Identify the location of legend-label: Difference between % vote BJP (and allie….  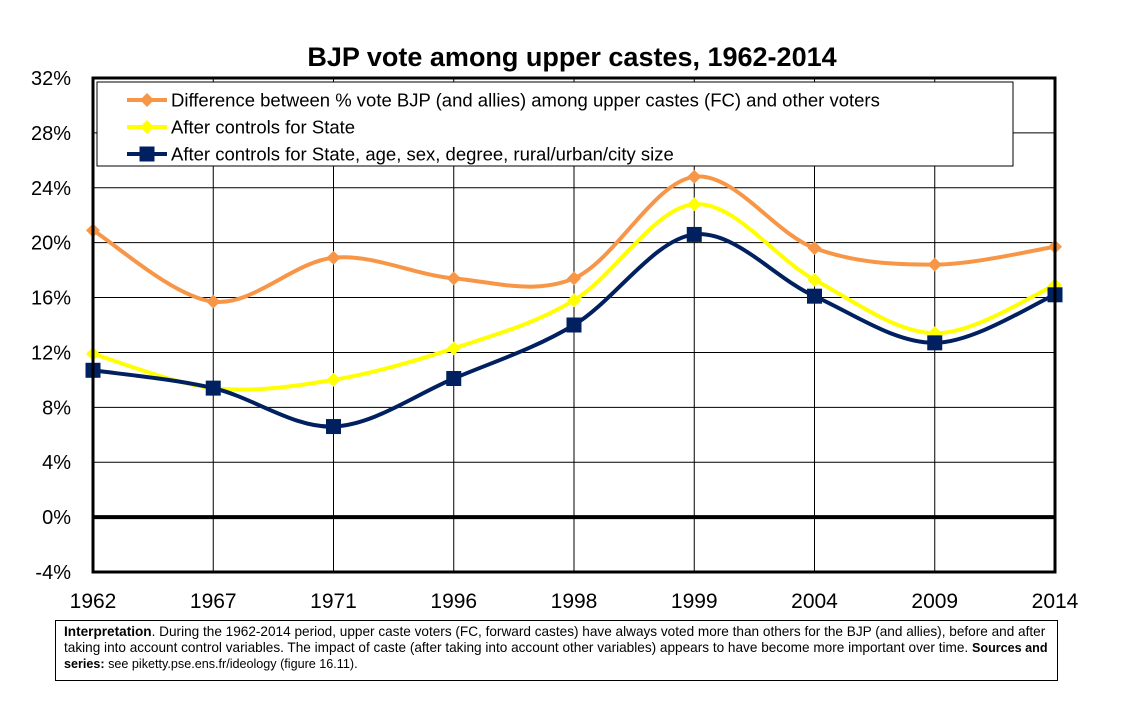
(525, 100).